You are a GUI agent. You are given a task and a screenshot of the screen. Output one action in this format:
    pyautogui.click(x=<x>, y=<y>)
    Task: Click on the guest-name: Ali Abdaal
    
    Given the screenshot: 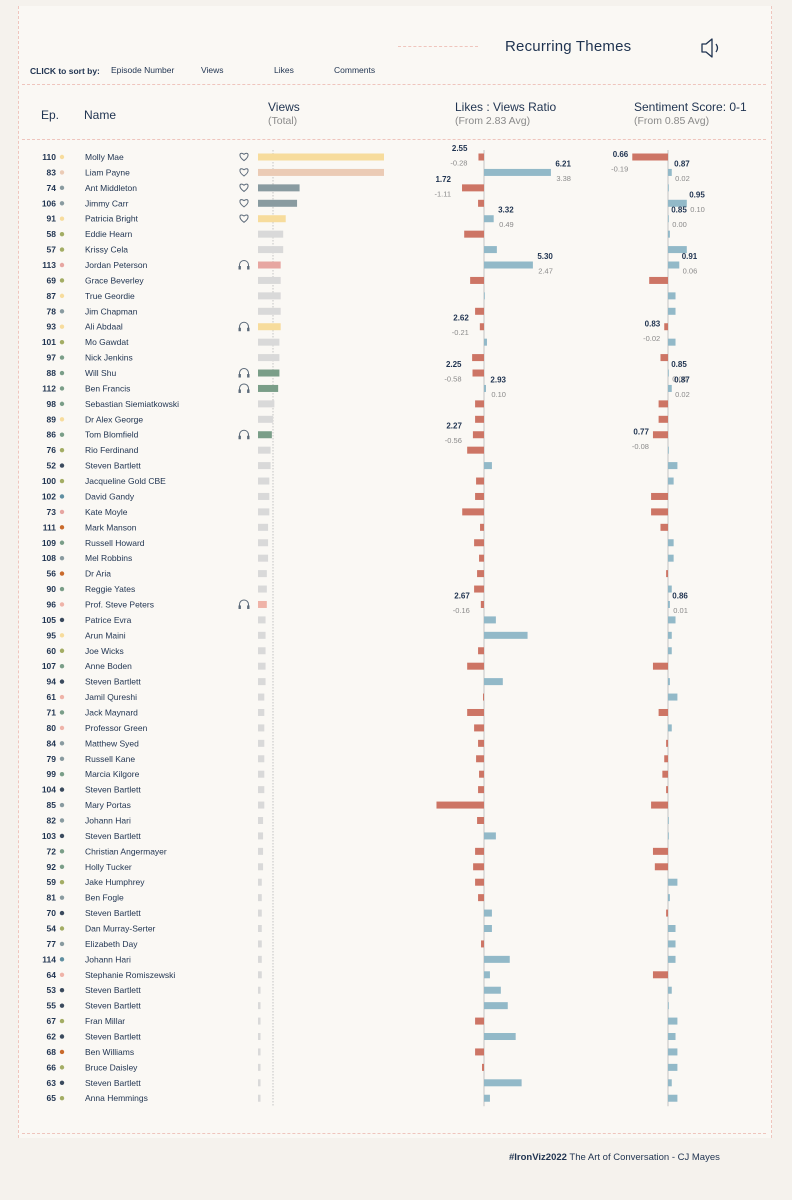 What is the action you would take?
    pyautogui.click(x=104, y=327)
    